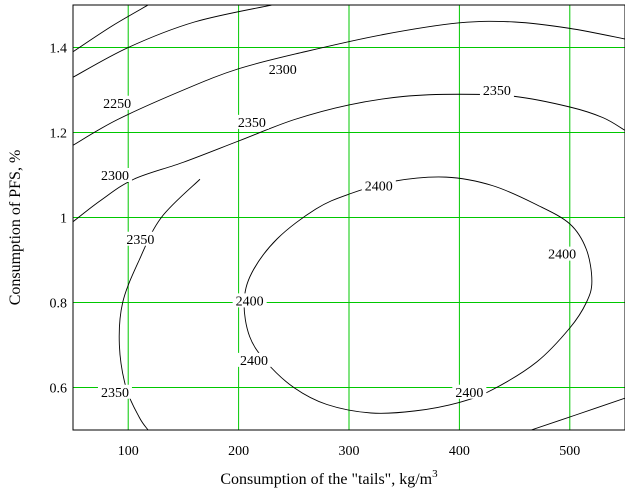 The image size is (625, 492). I want to click on x-tick-label-200: 200, so click(238, 451).